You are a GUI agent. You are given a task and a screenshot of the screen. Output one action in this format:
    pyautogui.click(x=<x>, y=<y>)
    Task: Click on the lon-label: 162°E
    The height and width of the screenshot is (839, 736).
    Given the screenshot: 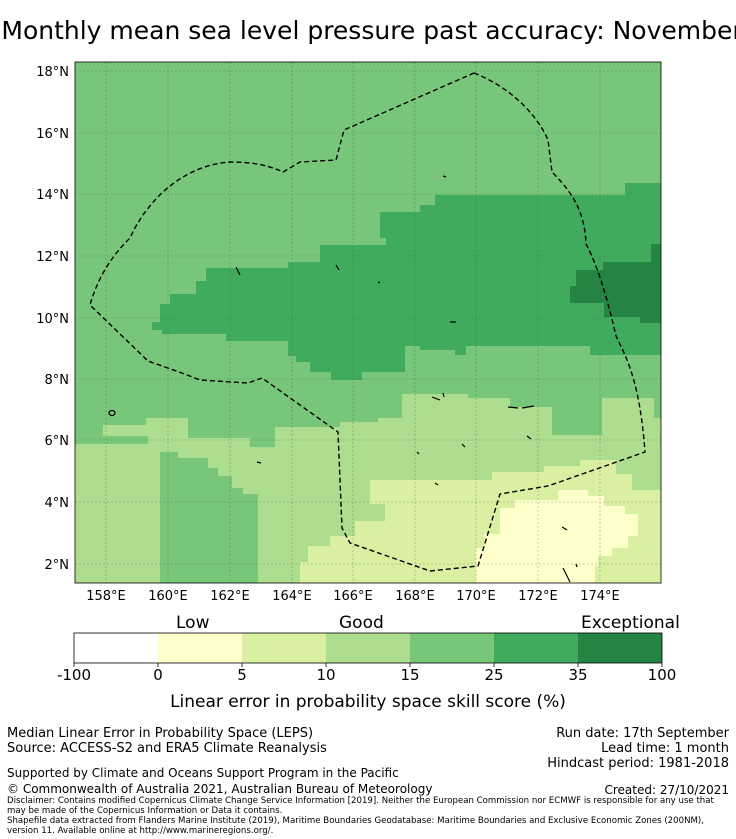 What is the action you would take?
    pyautogui.click(x=230, y=596)
    